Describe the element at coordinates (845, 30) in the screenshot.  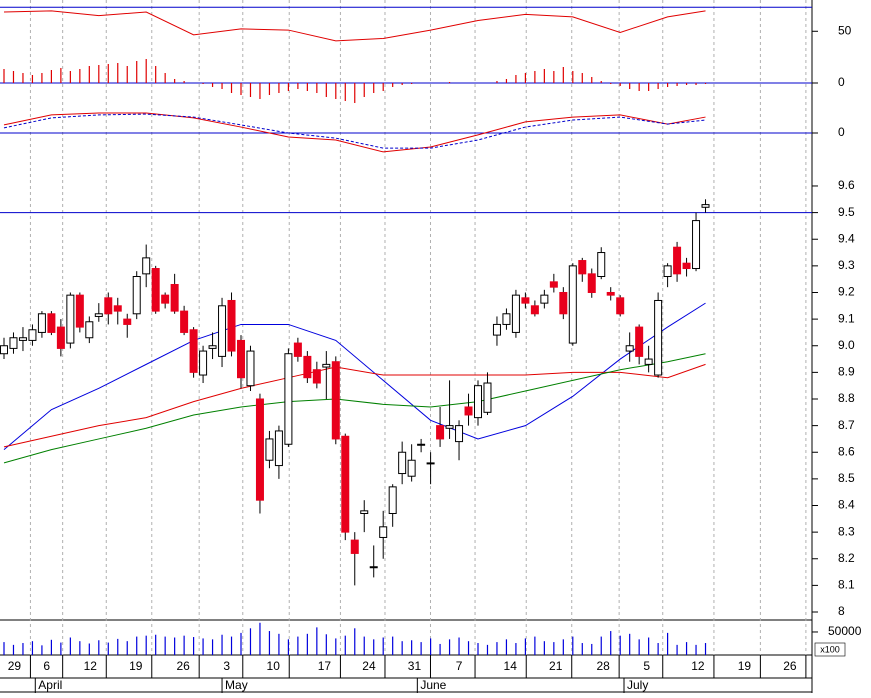
I see `y-tick-label: 50` at that location.